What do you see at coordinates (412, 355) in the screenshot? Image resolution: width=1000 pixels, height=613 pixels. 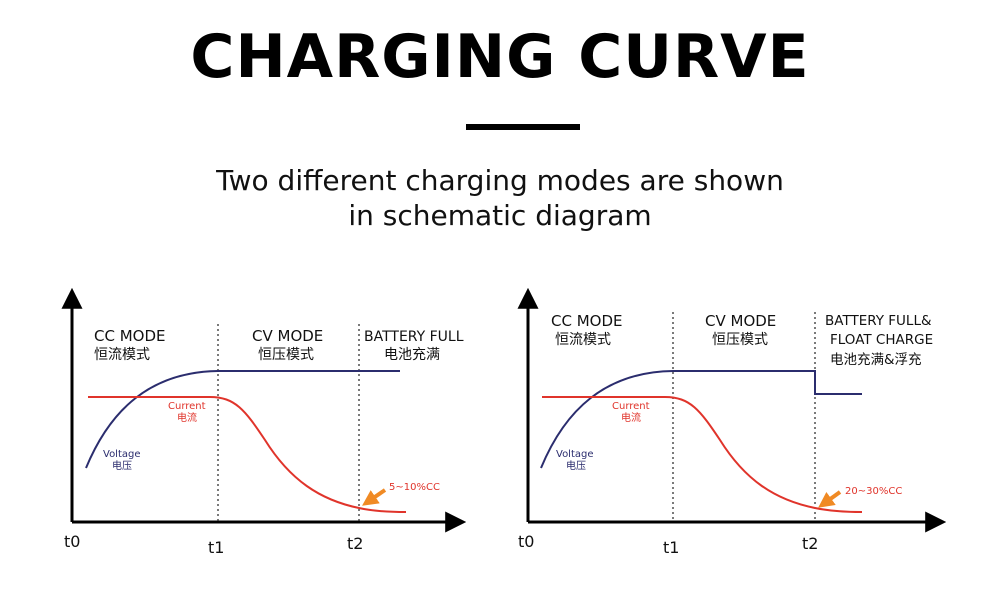 I see `zone-full-label-cn: 电池充满` at bounding box center [412, 355].